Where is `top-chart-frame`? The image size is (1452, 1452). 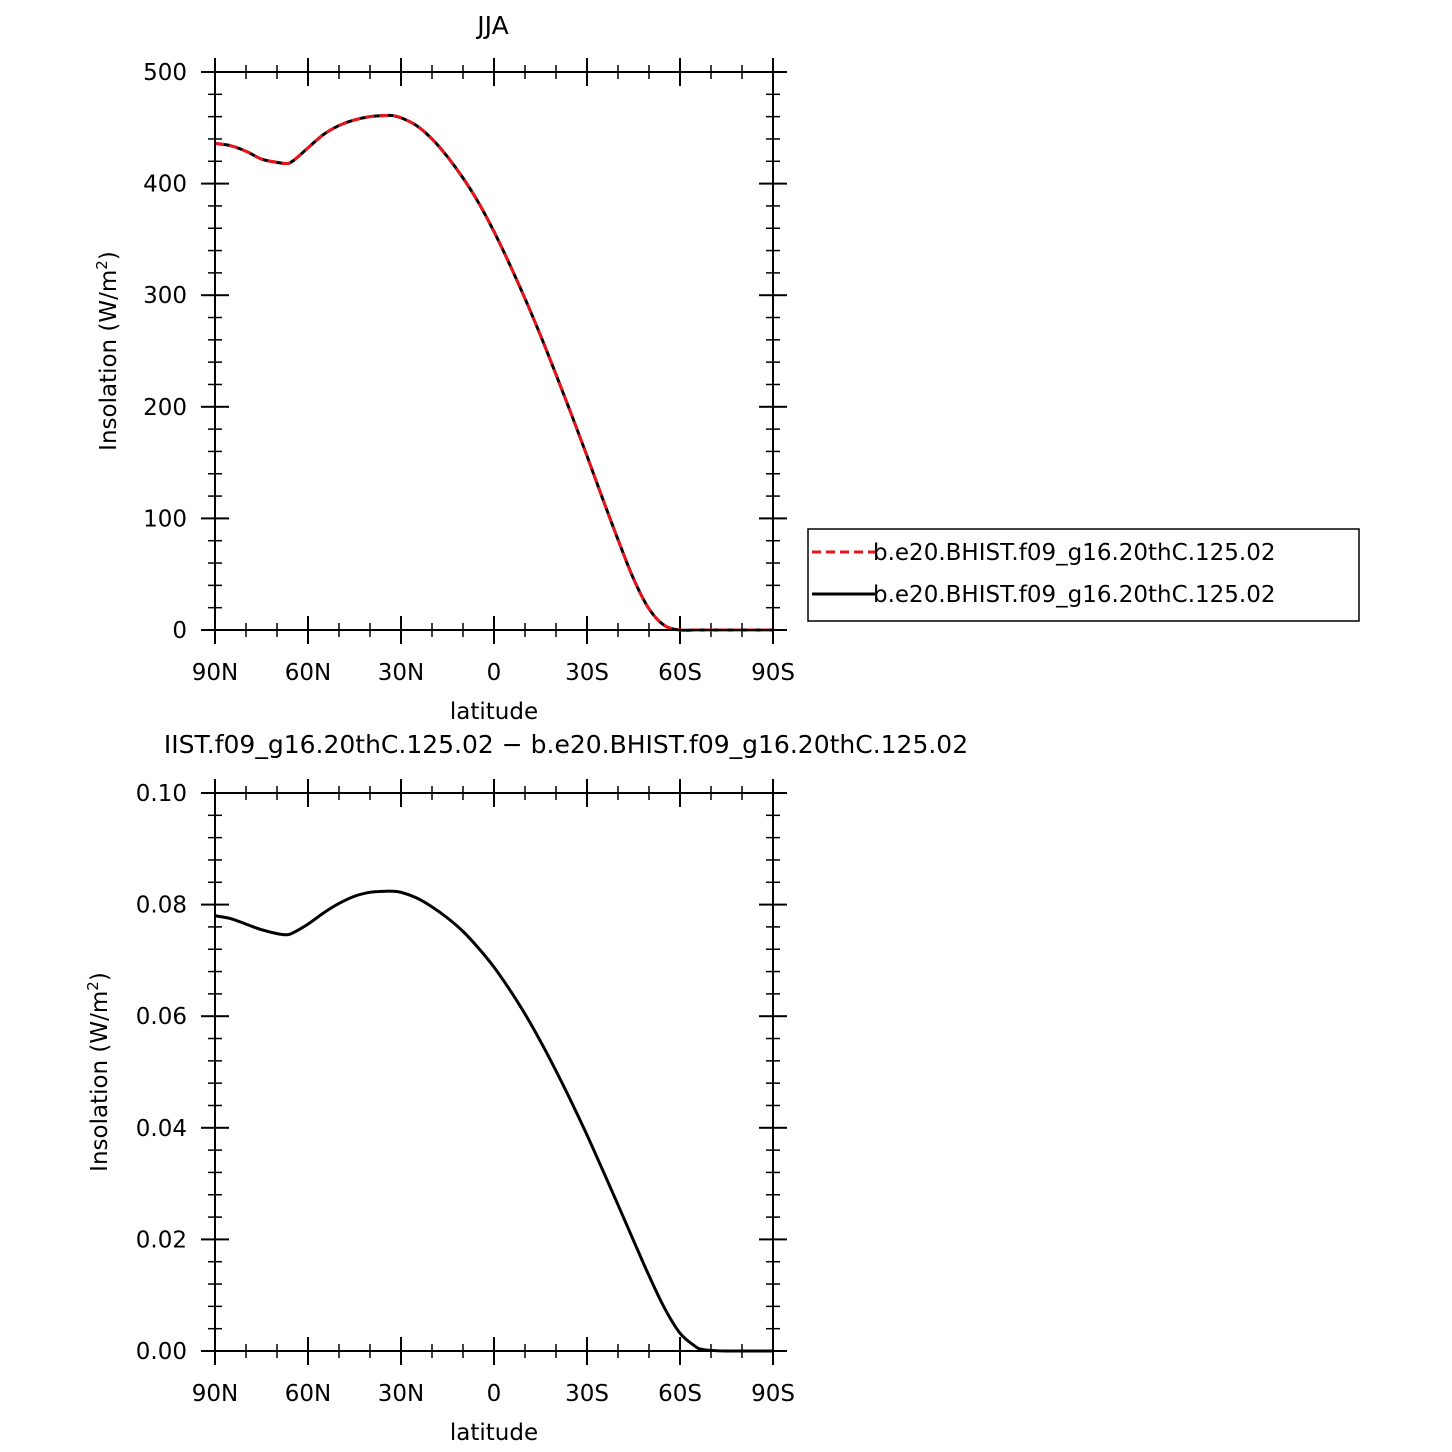
top-chart-frame is located at coordinates (494, 351).